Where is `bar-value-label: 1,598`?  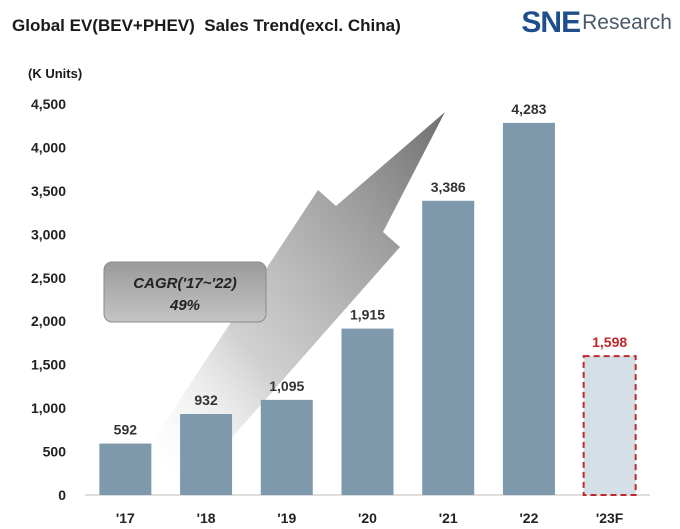 bar-value-label: 1,598 is located at coordinates (609, 342).